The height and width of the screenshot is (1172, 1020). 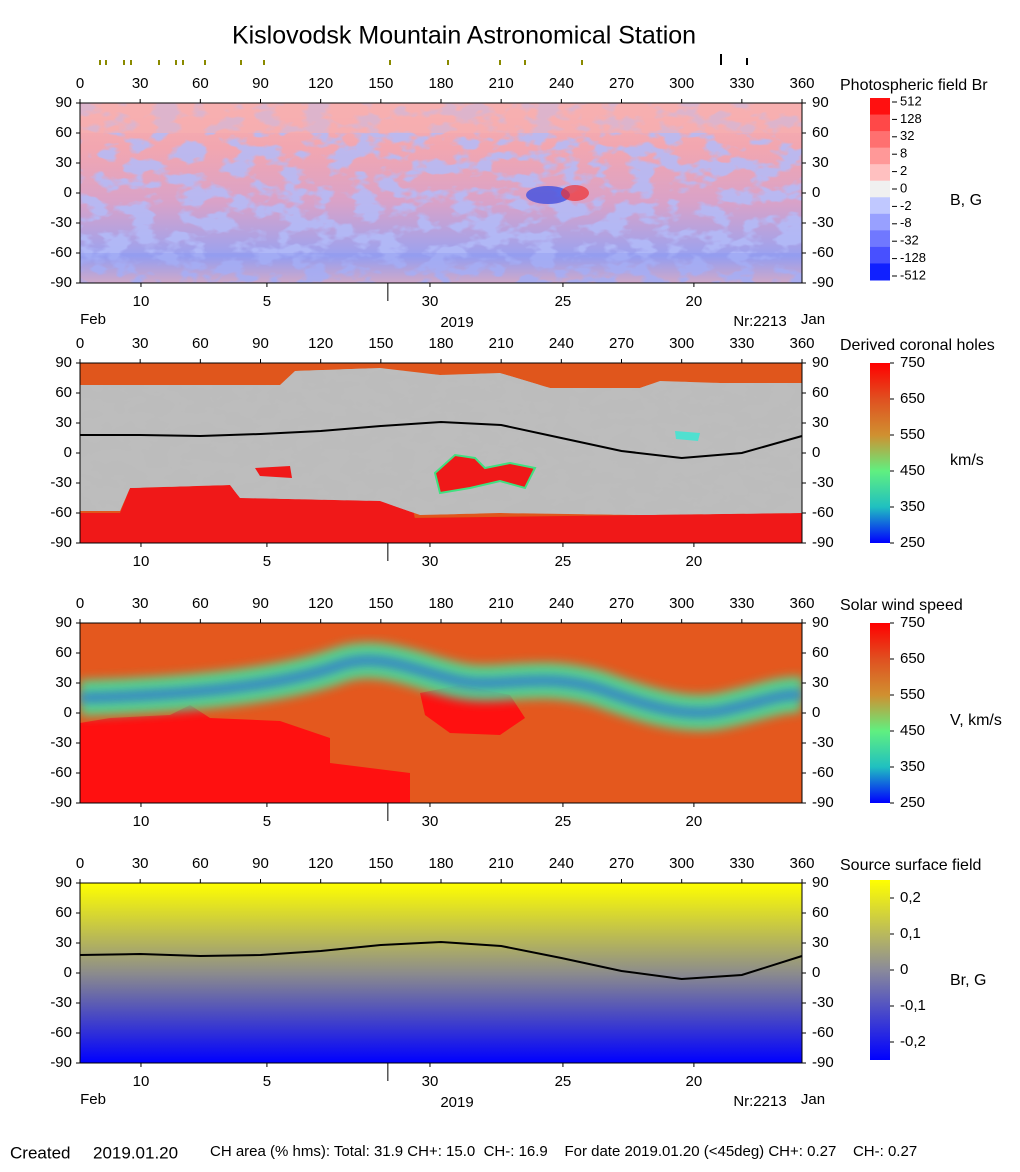 I want to click on colorbar-tick-label: 750, so click(x=912, y=362).